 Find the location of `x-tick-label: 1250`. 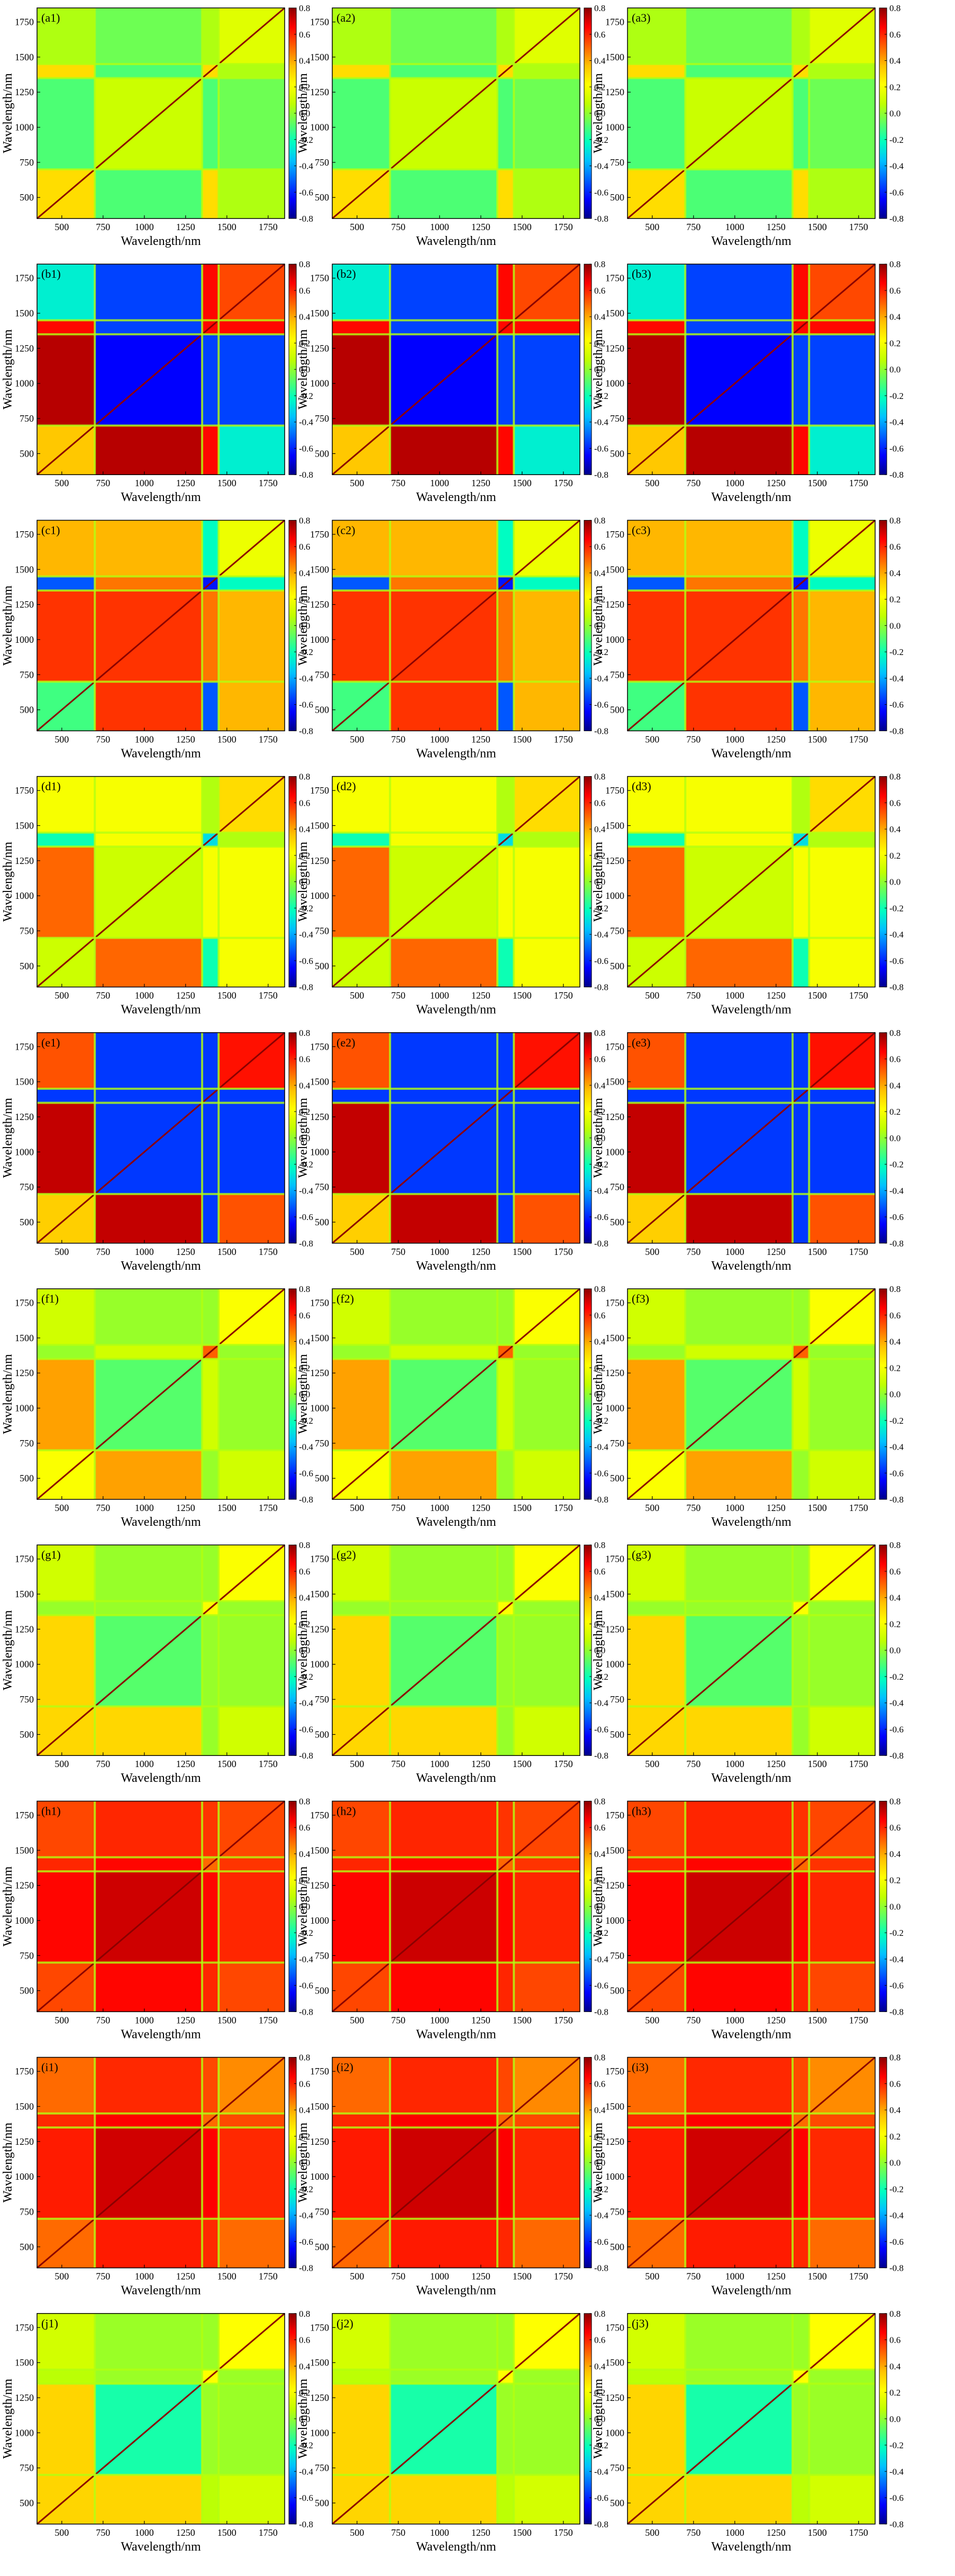

x-tick-label: 1250 is located at coordinates (185, 995).